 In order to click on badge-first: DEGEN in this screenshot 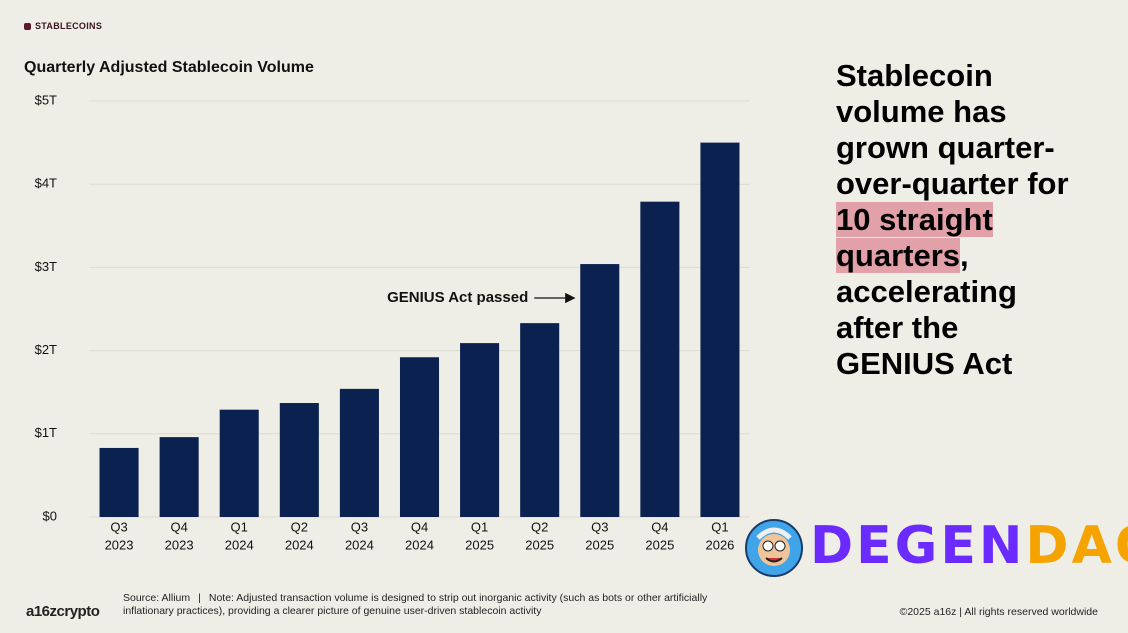, I will do `click(918, 546)`.